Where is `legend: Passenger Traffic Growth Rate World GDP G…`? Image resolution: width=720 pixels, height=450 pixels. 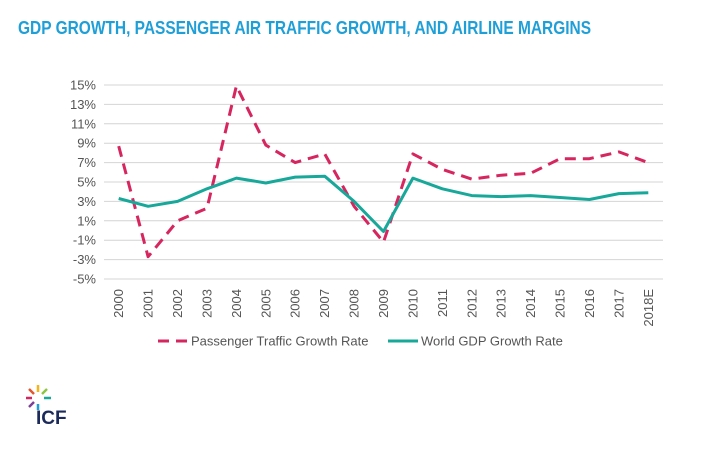
legend: Passenger Traffic Growth Rate World GDP G… is located at coordinates (360, 341).